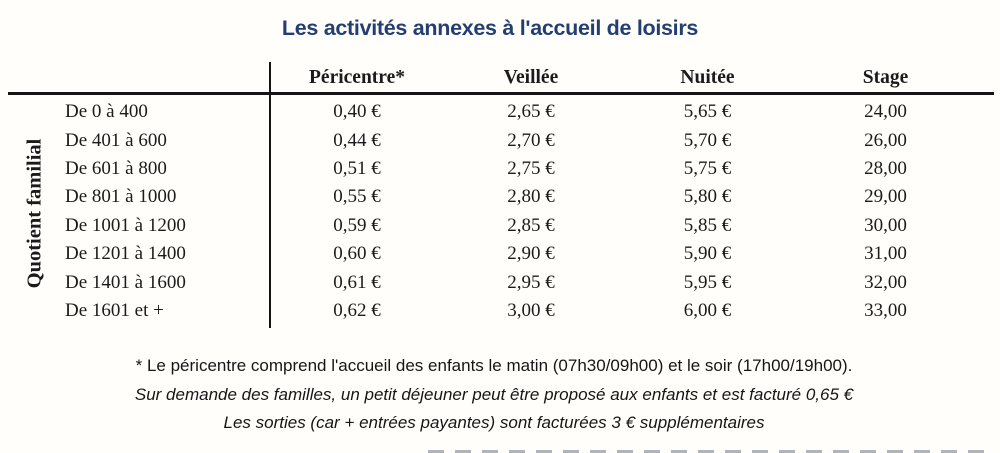 Image resolution: width=1000 pixels, height=453 pixels. I want to click on row-value: 32,00, so click(885, 282).